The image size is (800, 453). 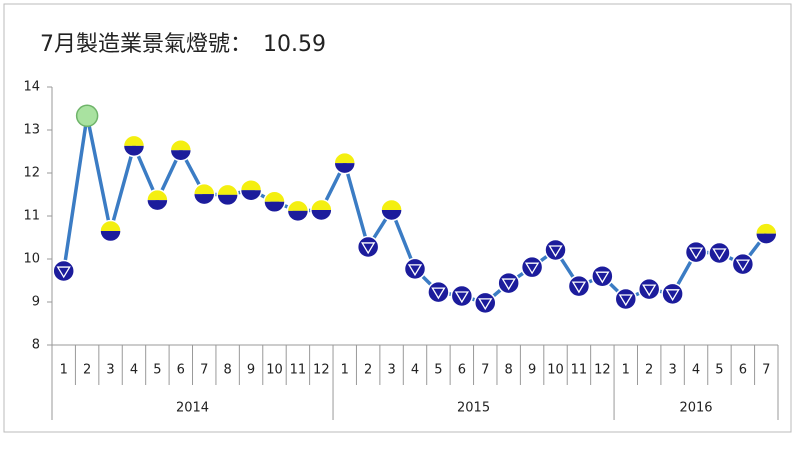 What do you see at coordinates (157, 370) in the screenshot?
I see `x-tick-label: 5` at bounding box center [157, 370].